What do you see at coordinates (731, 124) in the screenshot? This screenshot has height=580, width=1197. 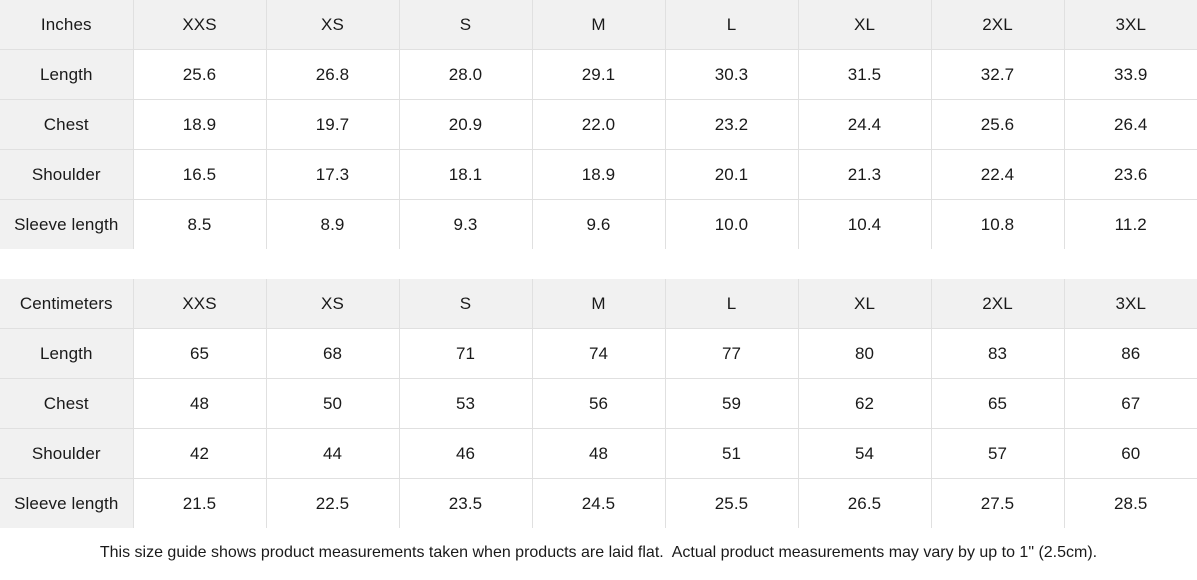 I see `size-value-cell: 23.2` at bounding box center [731, 124].